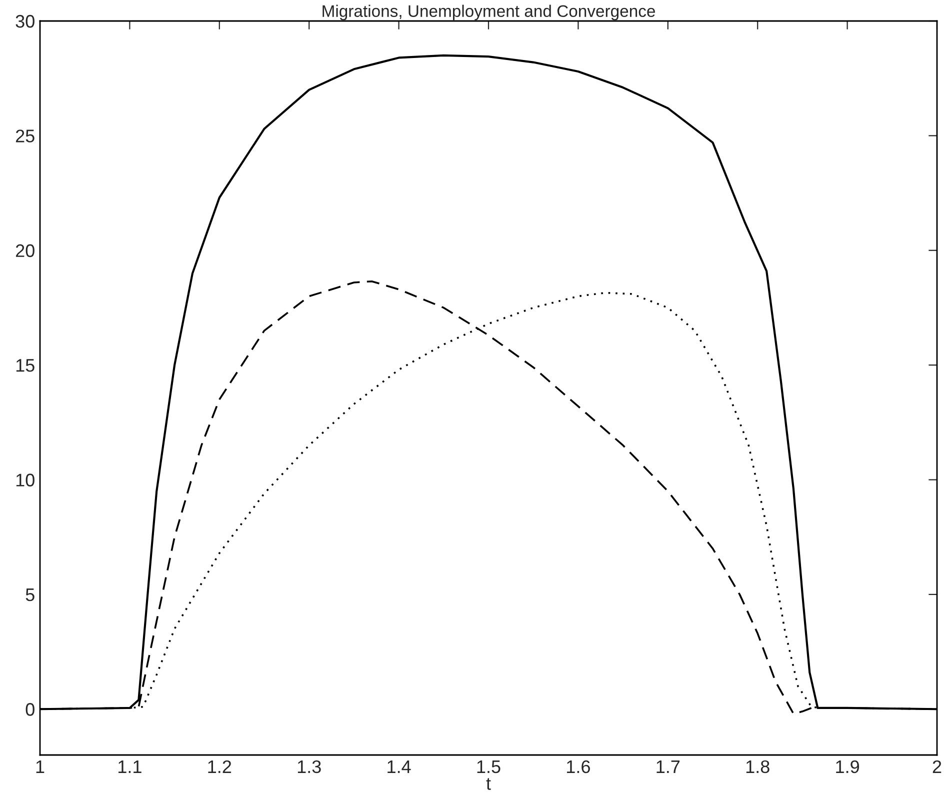  What do you see at coordinates (130, 766) in the screenshot?
I see `x-tick-label: 1.1` at bounding box center [130, 766].